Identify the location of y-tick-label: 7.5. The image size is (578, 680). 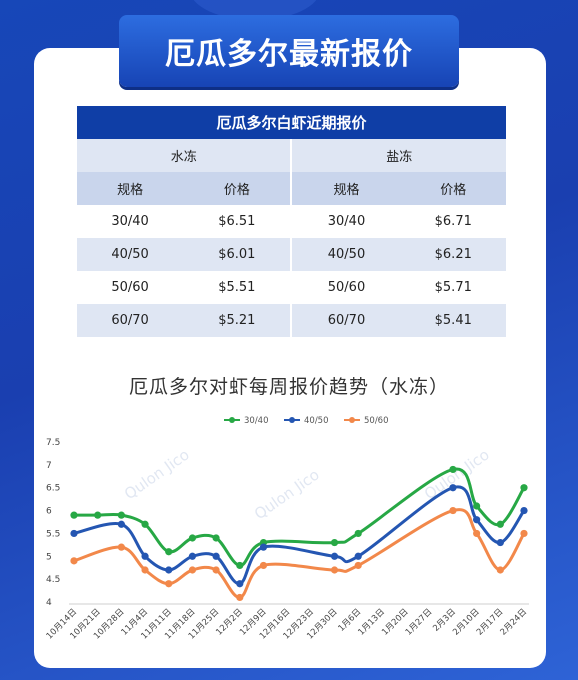
(53, 443).